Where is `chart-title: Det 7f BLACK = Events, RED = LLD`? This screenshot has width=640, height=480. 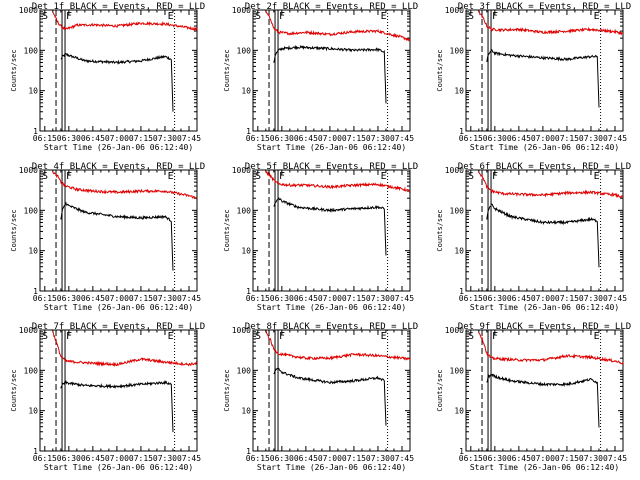
chart-title: Det 7f BLACK = Events, RED = LLD is located at coordinates (118, 327).